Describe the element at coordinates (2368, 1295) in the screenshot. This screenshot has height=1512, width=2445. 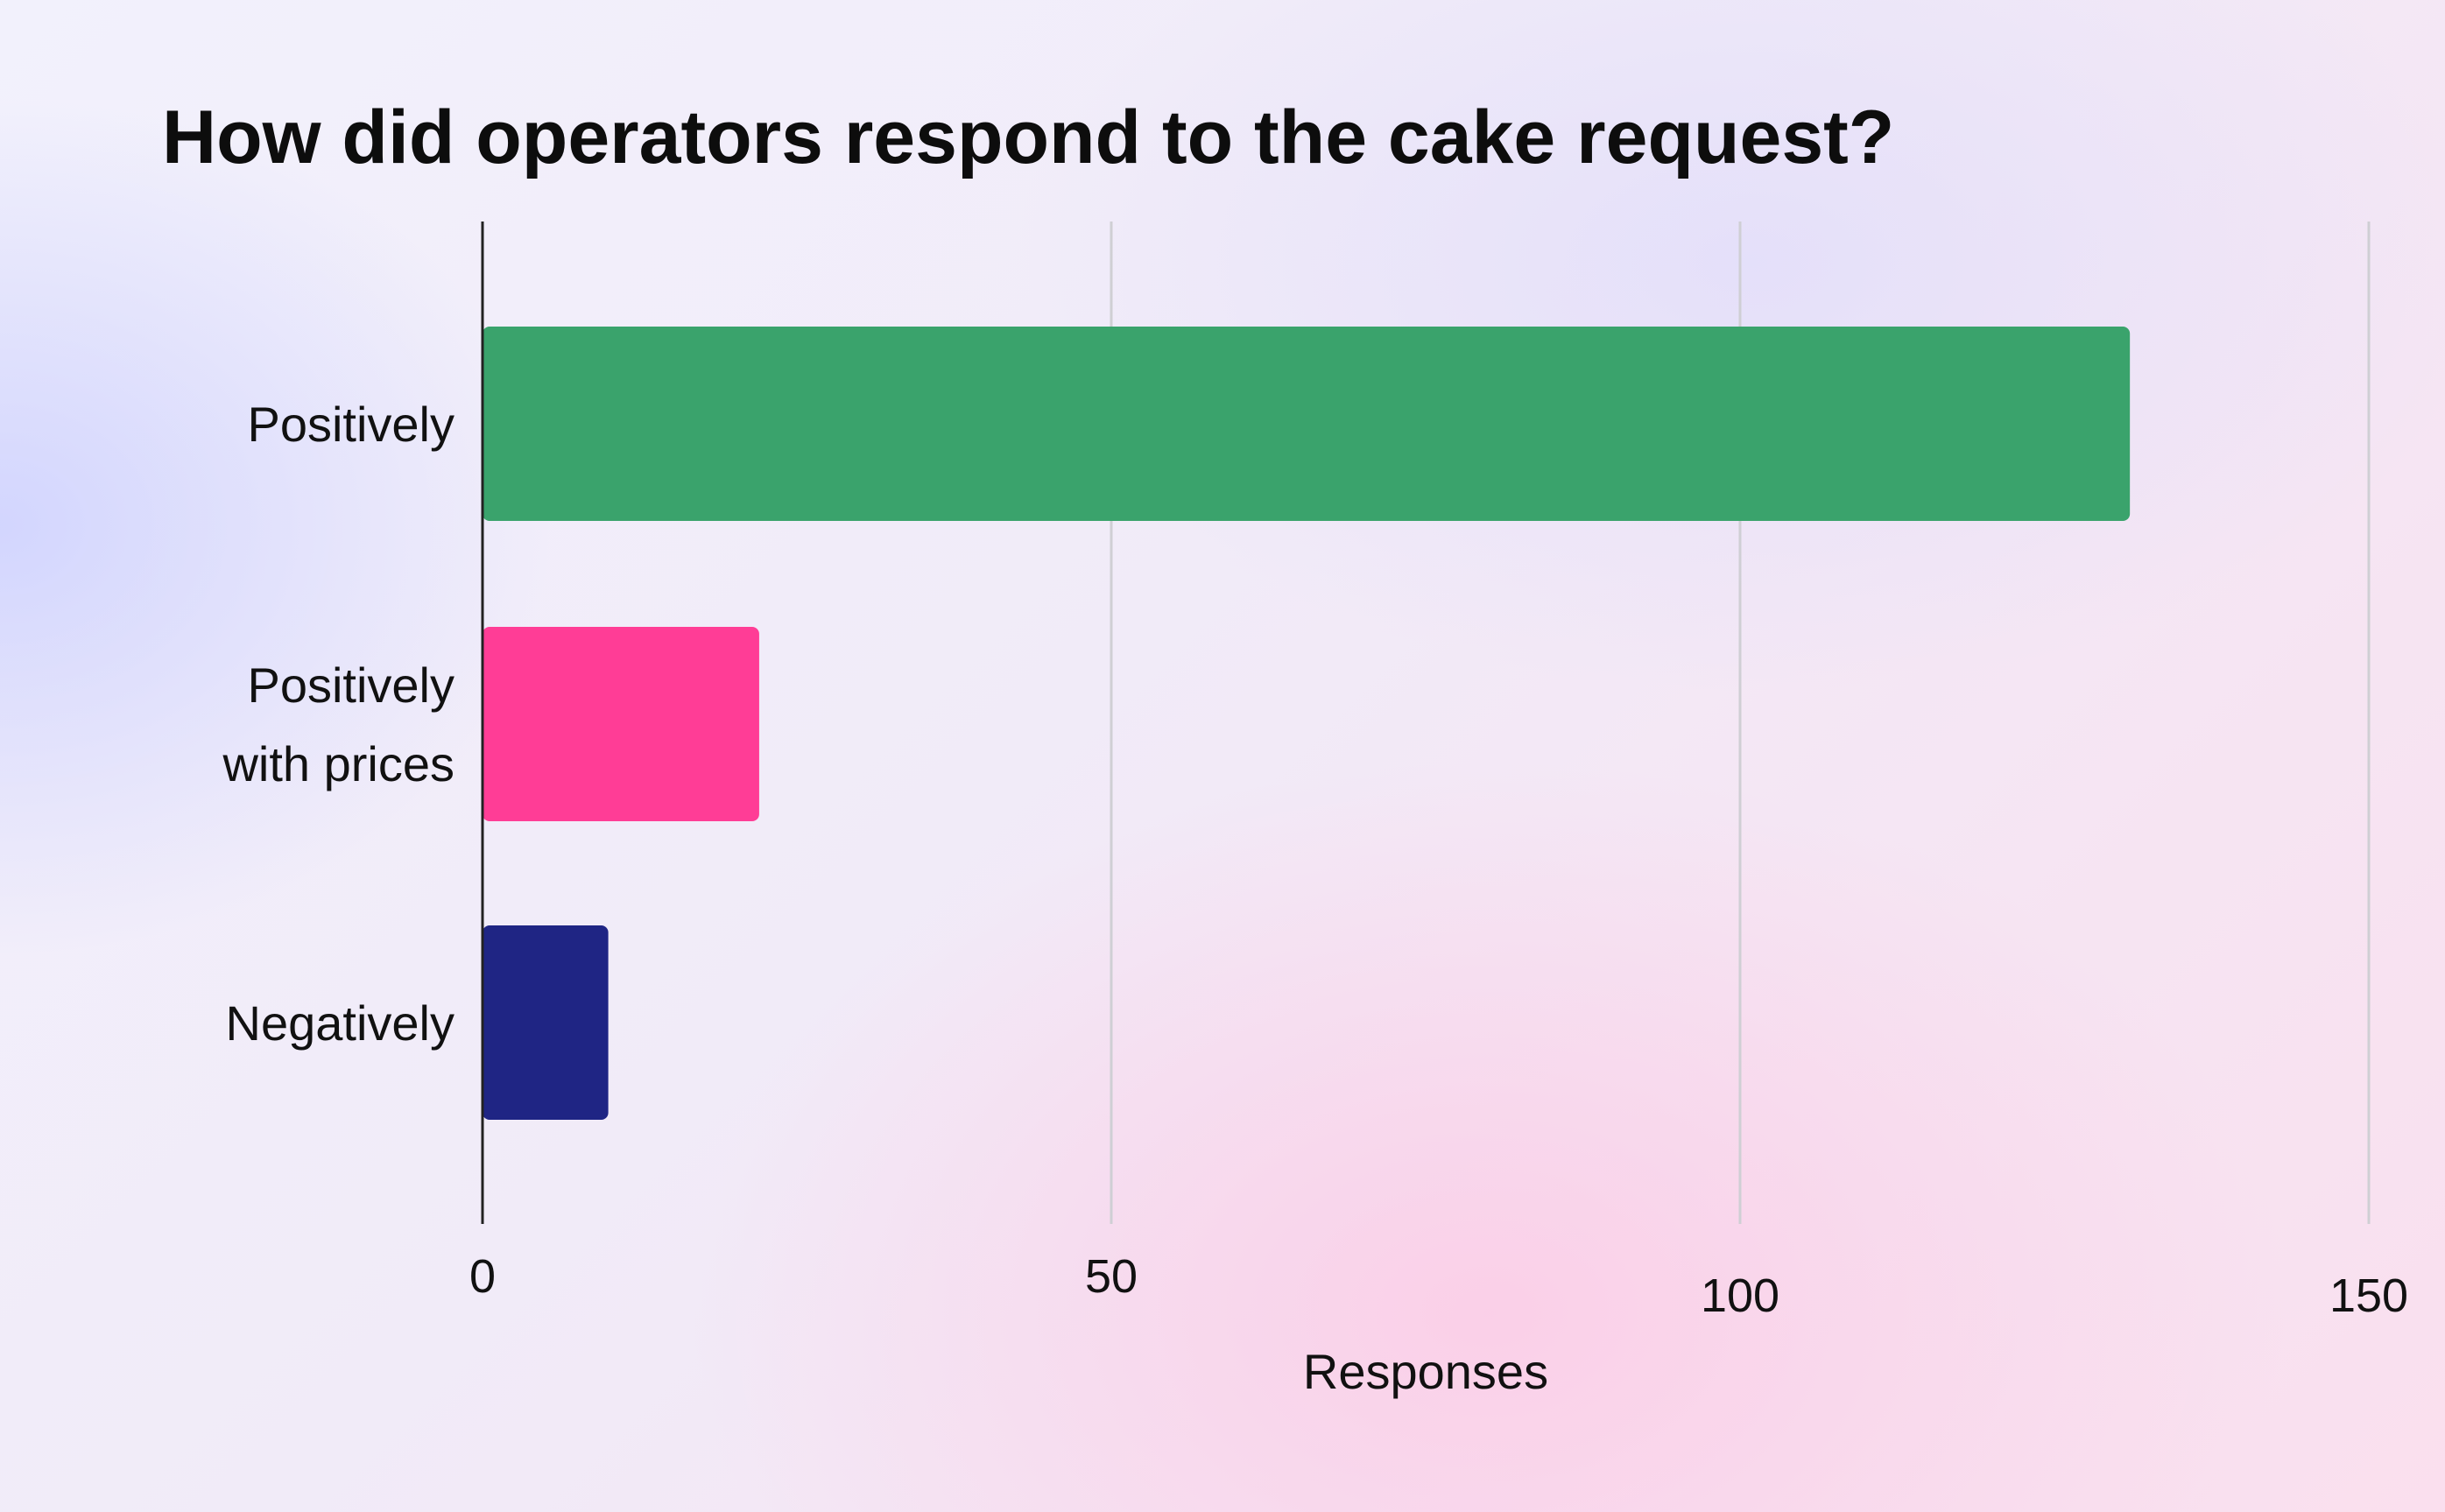
I see `x-tick-label: 150` at that location.